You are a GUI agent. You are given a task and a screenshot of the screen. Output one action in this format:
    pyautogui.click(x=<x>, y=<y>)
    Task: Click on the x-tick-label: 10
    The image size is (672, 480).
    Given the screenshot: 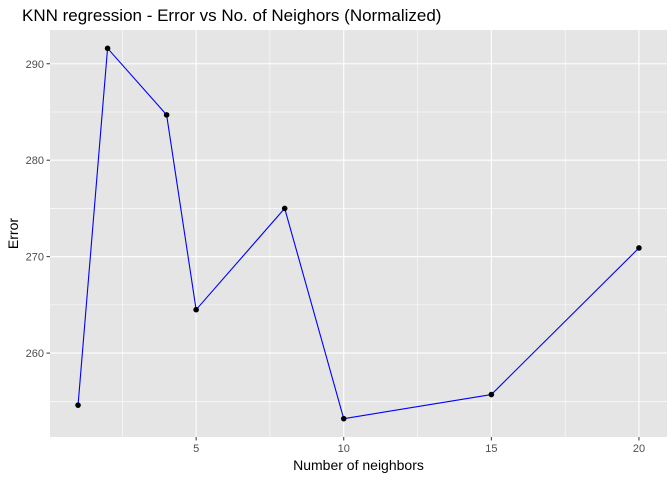 What is the action you would take?
    pyautogui.click(x=344, y=449)
    